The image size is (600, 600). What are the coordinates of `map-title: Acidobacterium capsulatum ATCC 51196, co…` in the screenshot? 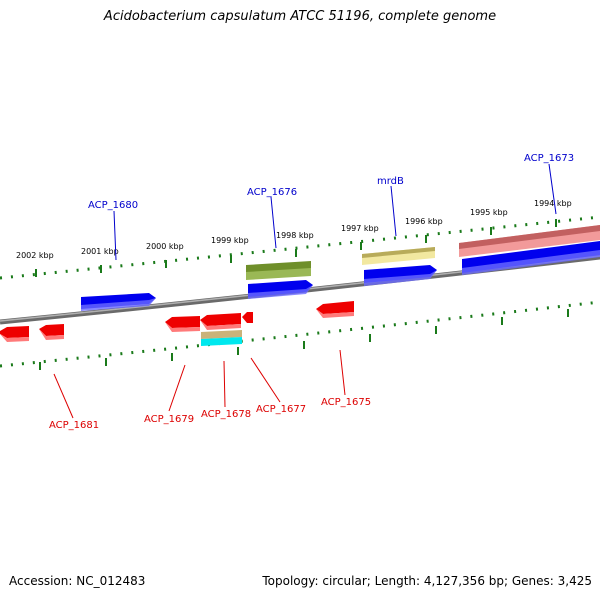 It's located at (300, 16).